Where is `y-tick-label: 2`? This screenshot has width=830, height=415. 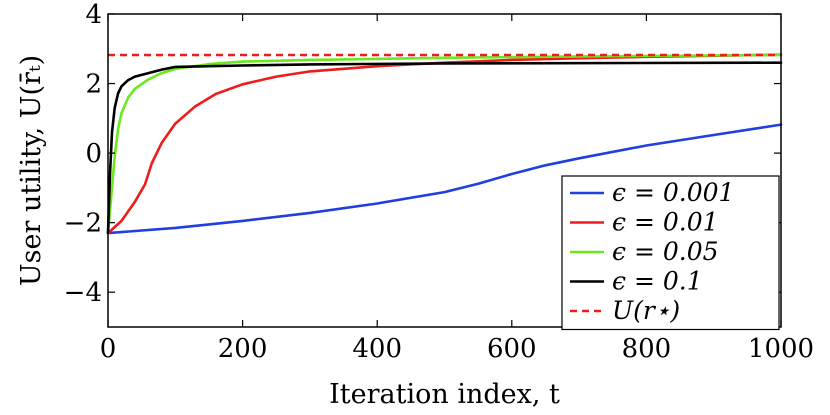 y-tick-label: 2 is located at coordinates (93, 85).